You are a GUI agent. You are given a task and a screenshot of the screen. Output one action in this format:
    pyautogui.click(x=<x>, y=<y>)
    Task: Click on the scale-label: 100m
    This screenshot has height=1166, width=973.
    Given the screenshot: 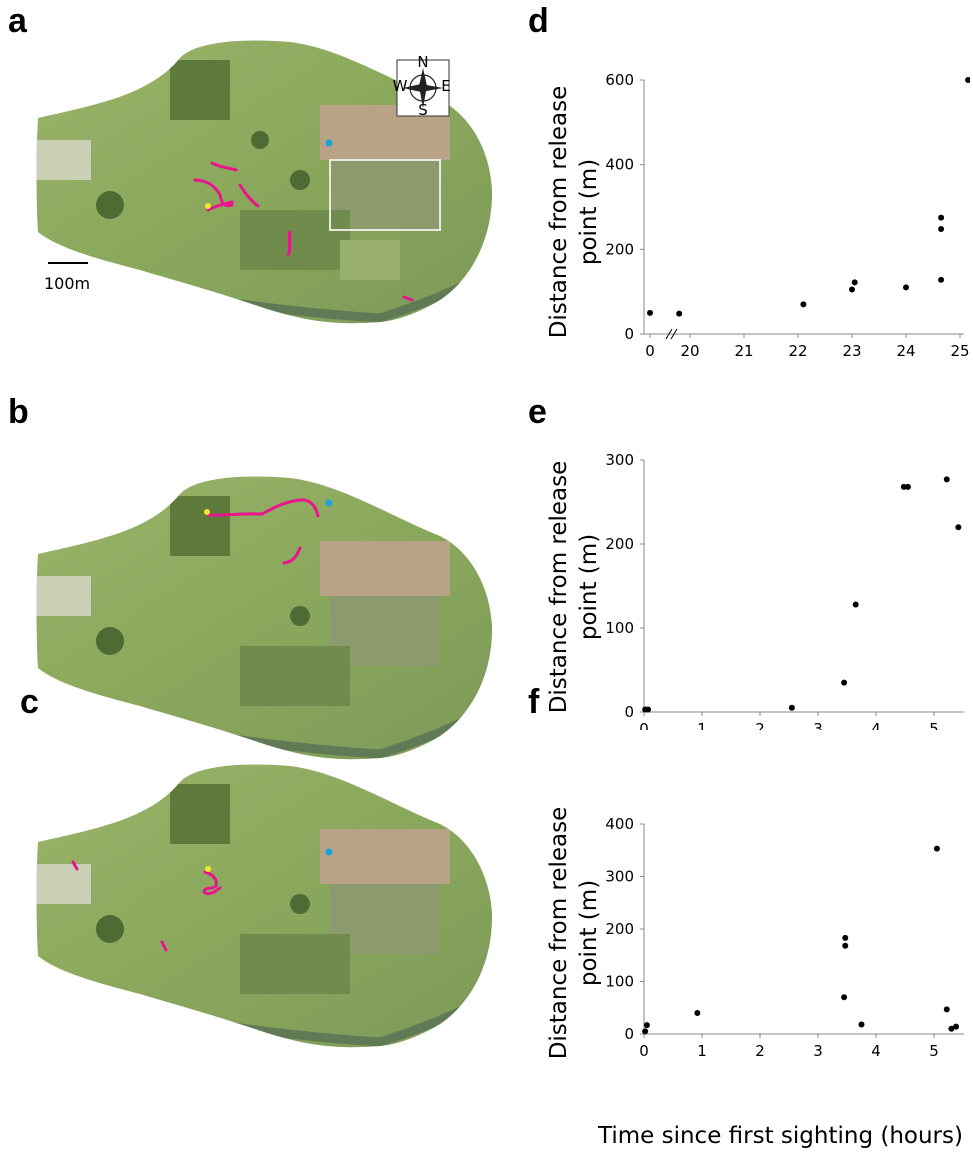 What is the action you would take?
    pyautogui.click(x=67, y=283)
    